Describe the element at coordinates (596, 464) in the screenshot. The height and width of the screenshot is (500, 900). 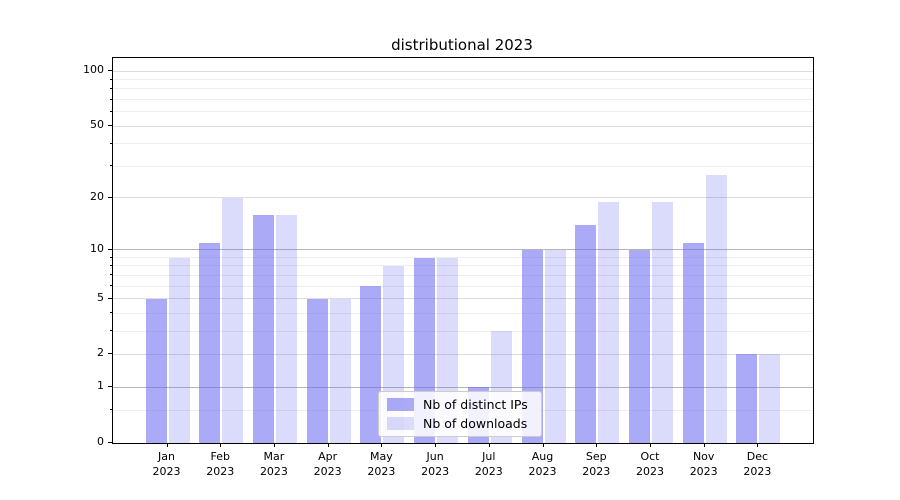
I see `x-tick-label-sep: Sep 2023` at that location.